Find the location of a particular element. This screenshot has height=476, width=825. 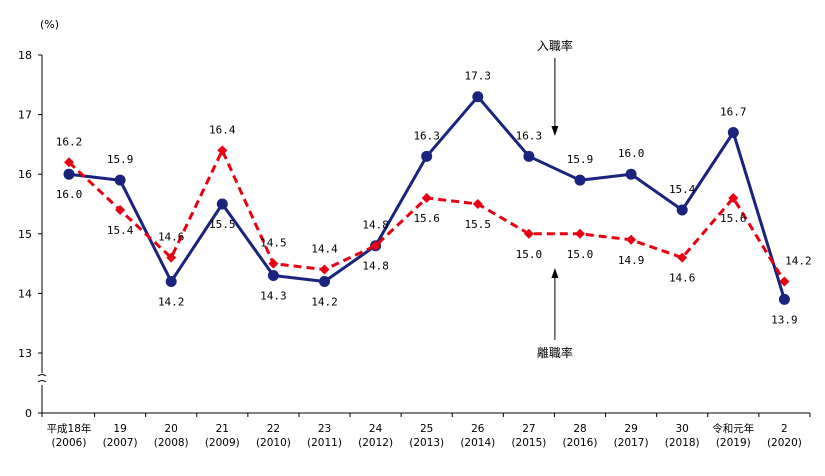

y-tick-label: 16 is located at coordinates (25, 174).